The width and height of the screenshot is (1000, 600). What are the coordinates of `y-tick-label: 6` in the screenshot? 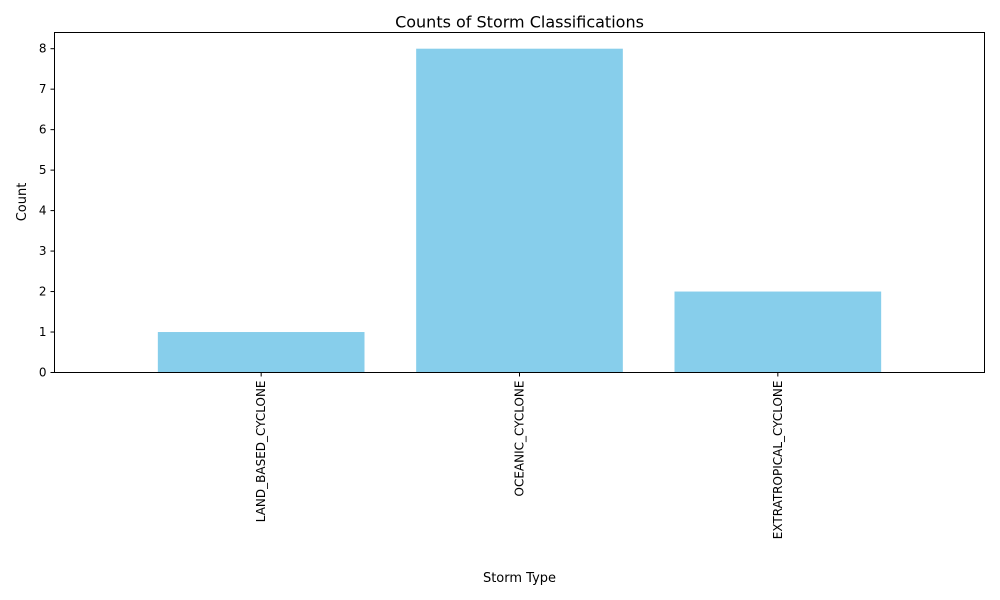 It's located at (43, 130).